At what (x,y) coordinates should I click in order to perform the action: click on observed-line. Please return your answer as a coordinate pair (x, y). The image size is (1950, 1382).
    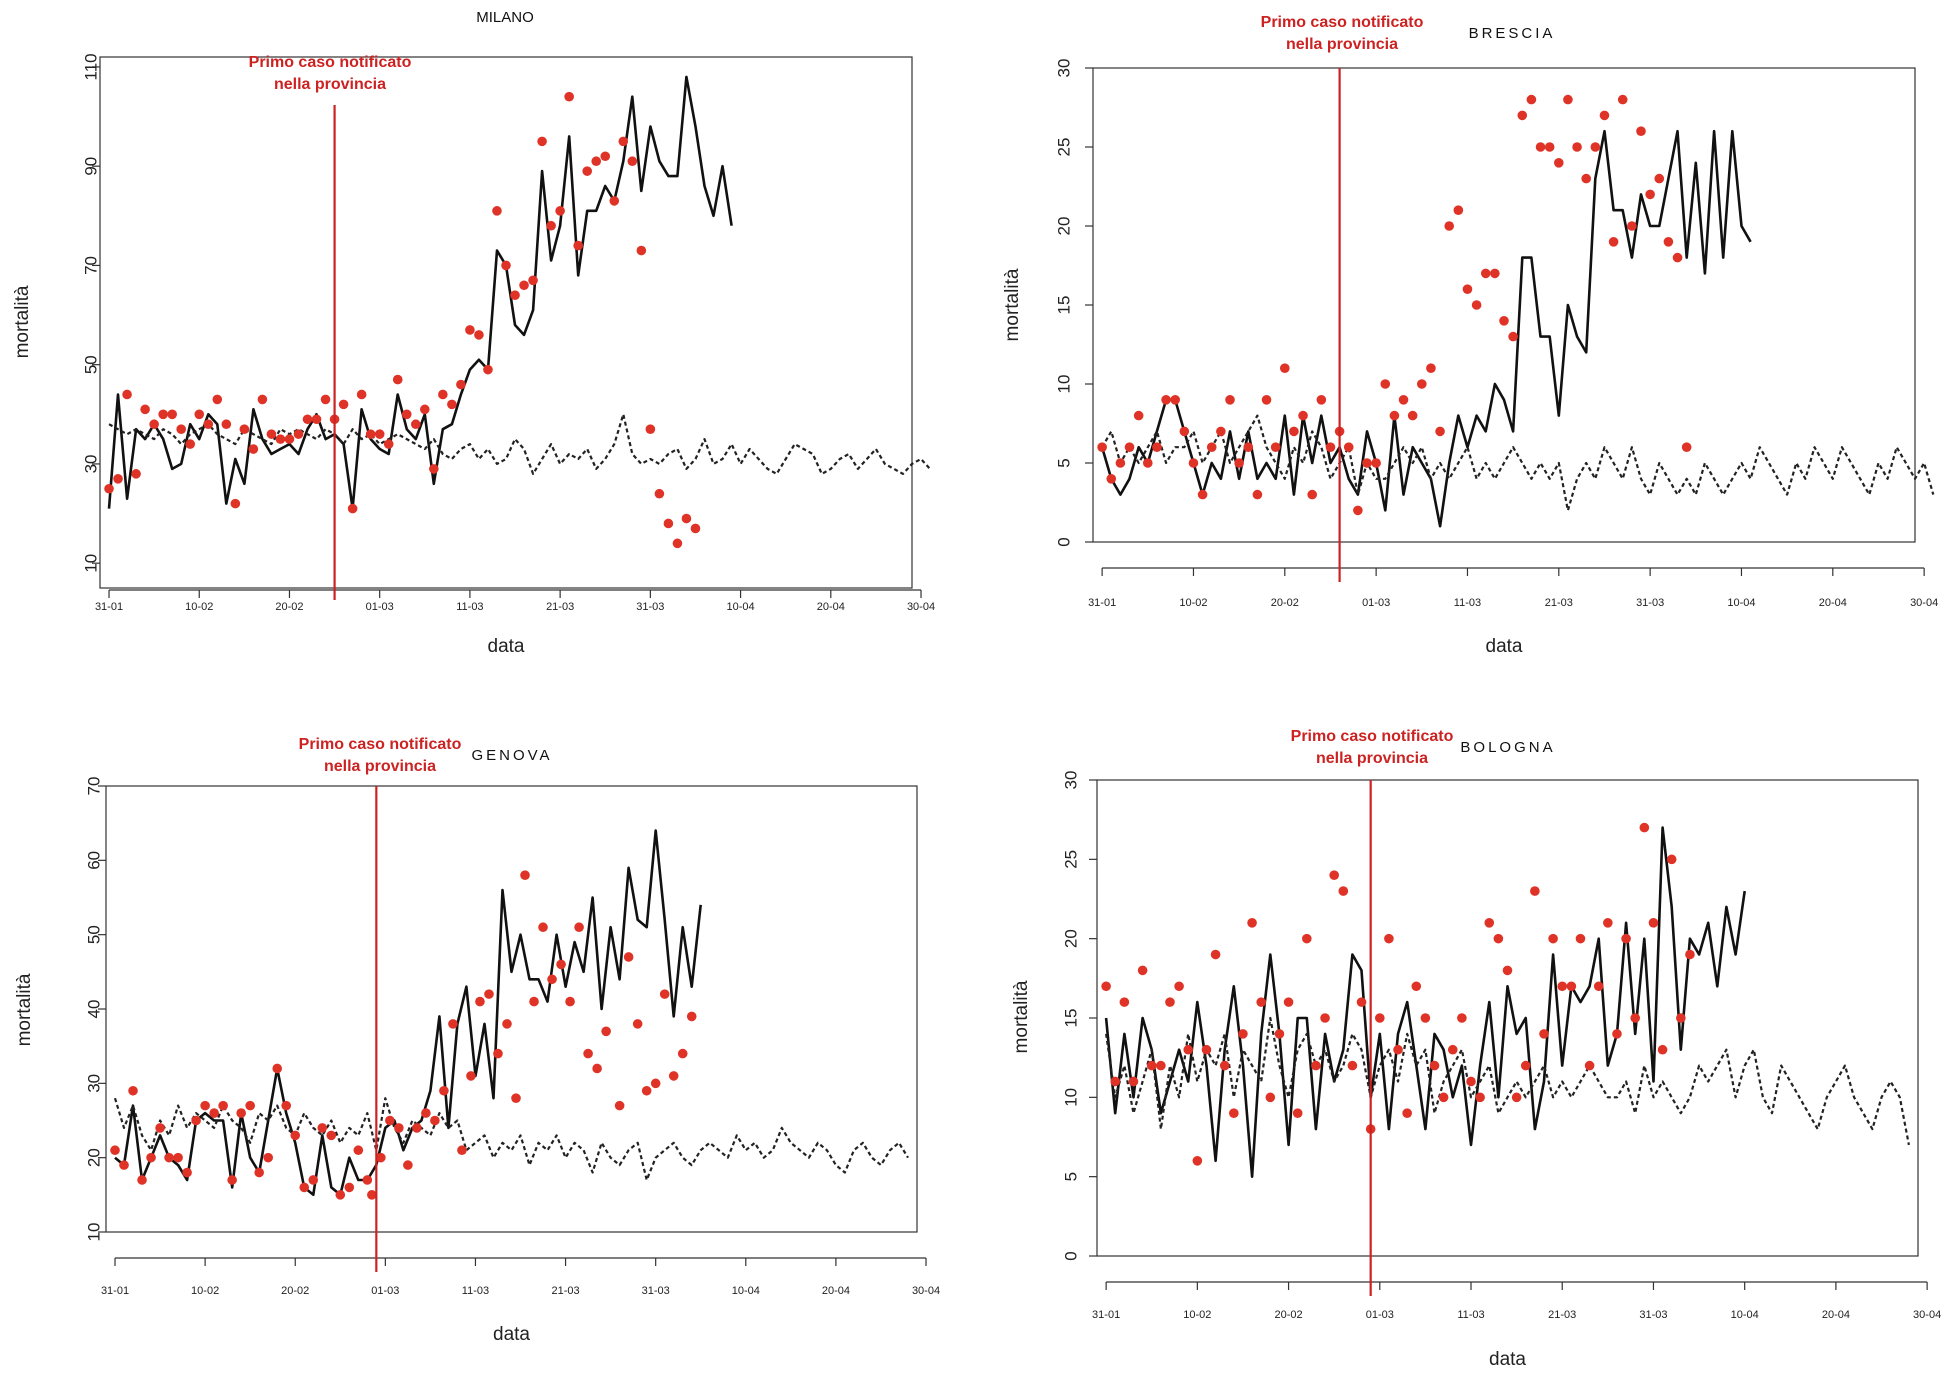
    Looking at the image, I should click on (420, 292).